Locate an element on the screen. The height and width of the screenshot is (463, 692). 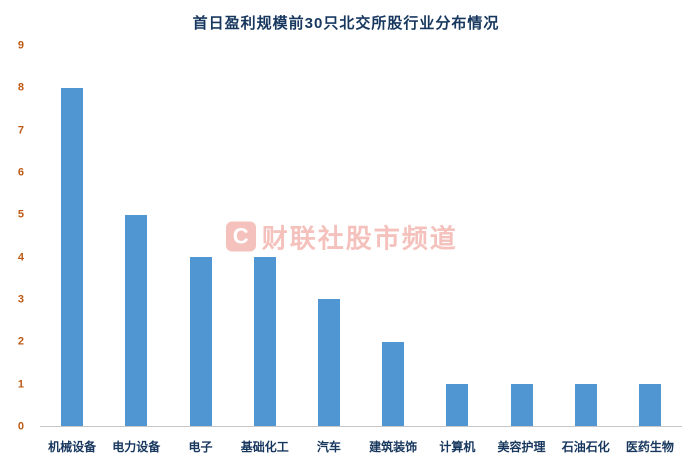
x-axis-label: 计算机 is located at coordinates (457, 447).